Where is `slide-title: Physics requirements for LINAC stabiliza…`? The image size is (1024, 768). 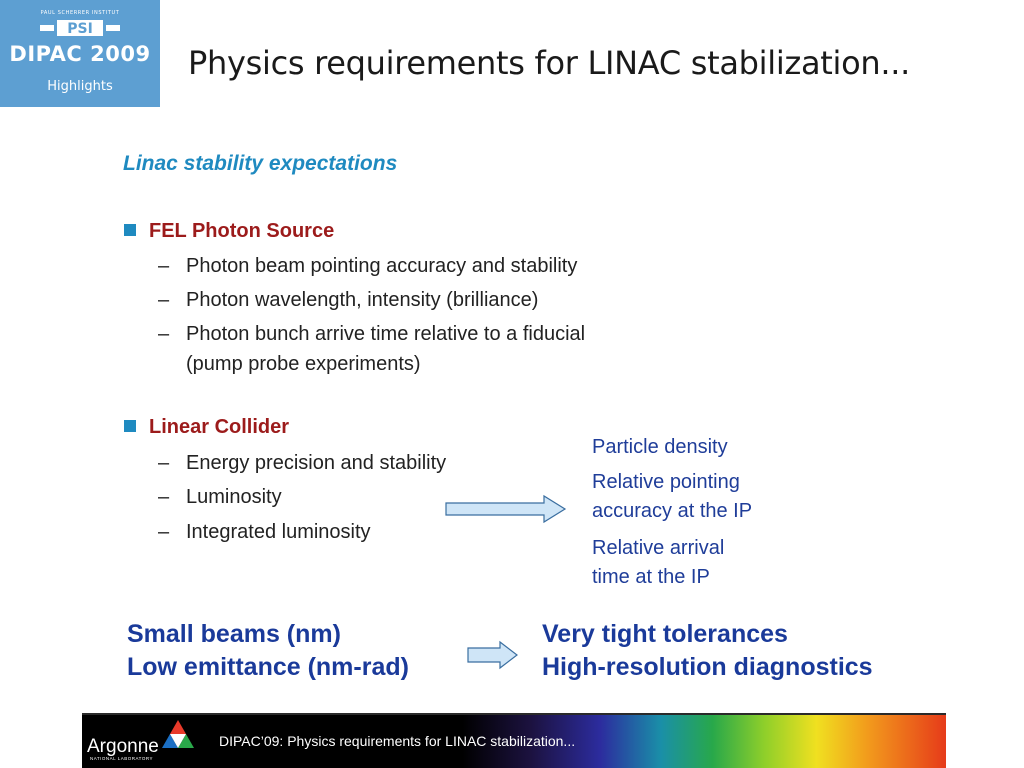 slide-title: Physics requirements for LINAC stabiliza… is located at coordinates (549, 63).